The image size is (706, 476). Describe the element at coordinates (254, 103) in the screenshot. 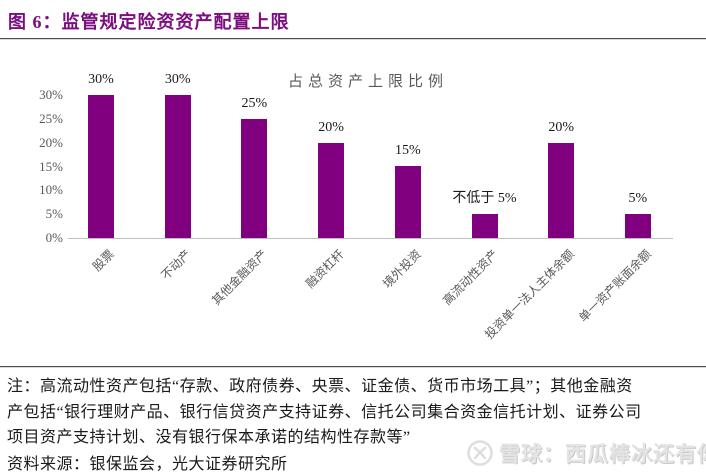

I see `bar-value-label: 25%` at that location.